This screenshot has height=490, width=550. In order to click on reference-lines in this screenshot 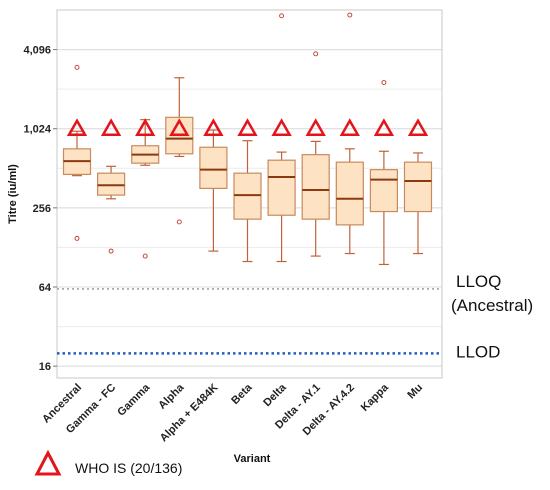, I will do `click(249, 321)`.